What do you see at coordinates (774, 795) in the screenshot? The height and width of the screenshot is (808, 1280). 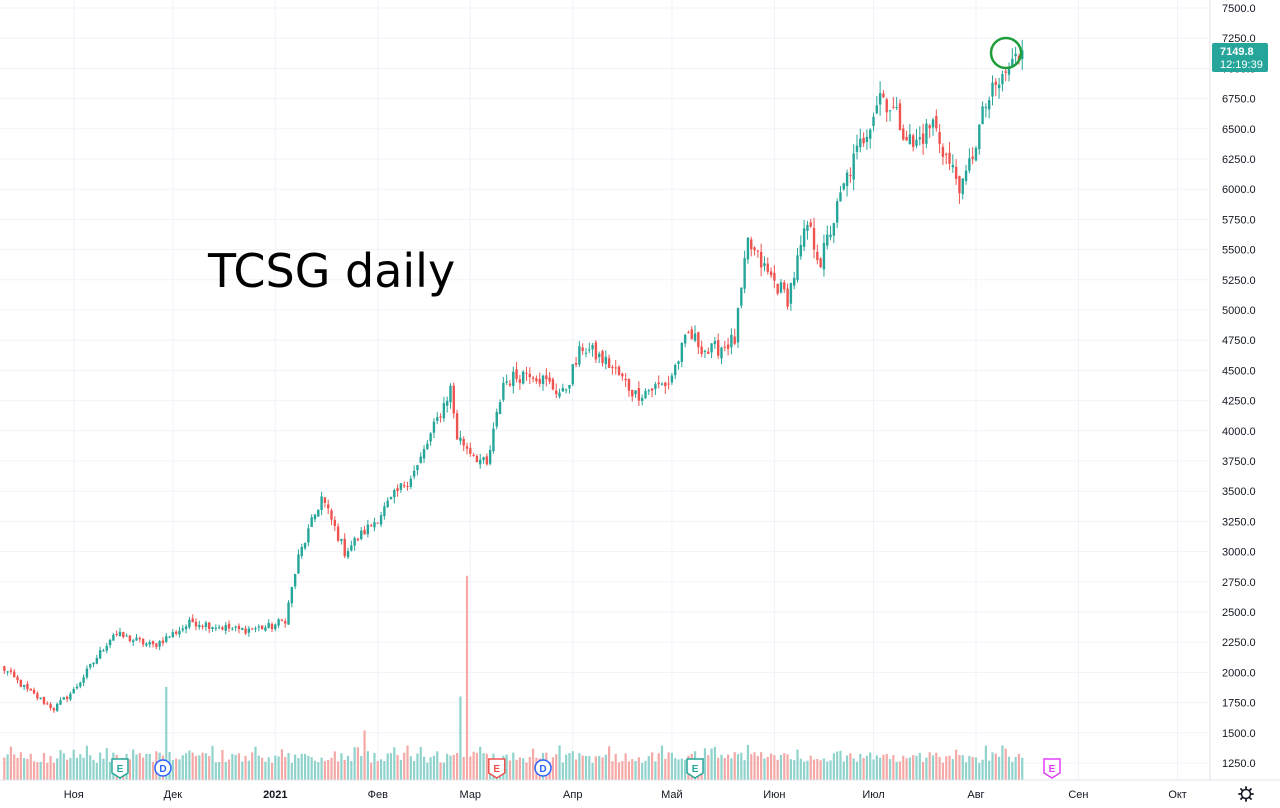 I see `time-tick-label: Июн` at bounding box center [774, 795].